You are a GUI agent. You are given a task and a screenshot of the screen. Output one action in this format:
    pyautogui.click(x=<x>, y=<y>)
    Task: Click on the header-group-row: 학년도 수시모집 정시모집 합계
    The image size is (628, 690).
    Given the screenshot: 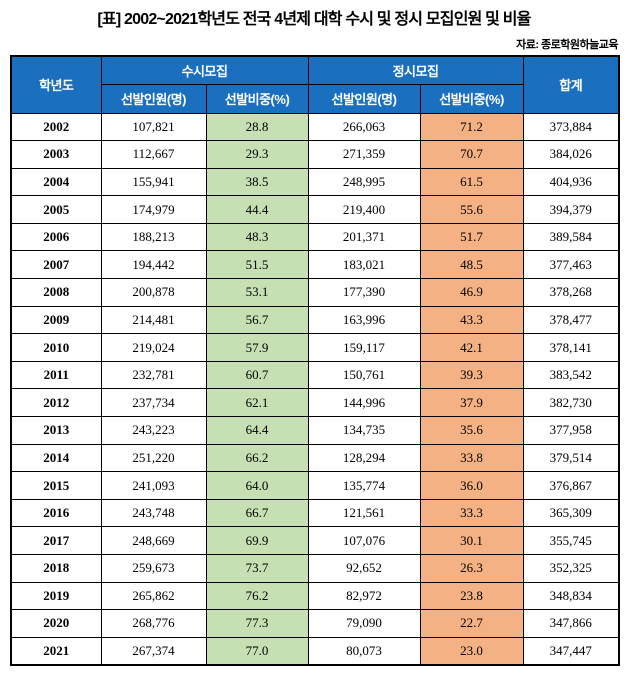 What is the action you would take?
    pyautogui.click(x=315, y=84)
    